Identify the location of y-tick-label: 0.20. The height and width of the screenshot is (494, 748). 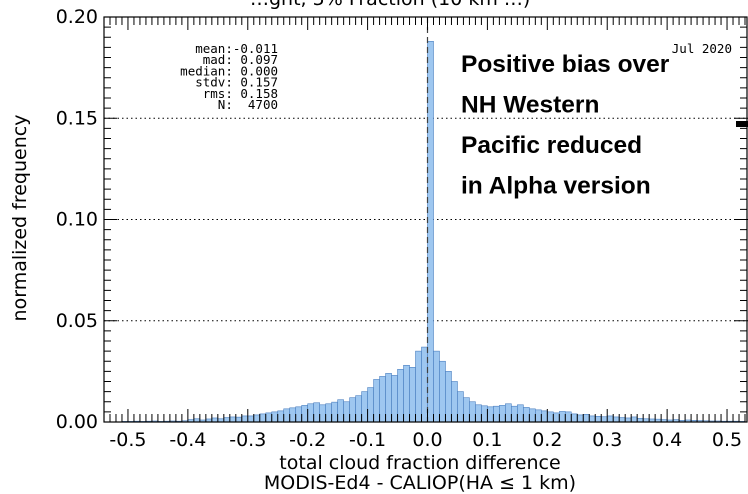
(77, 17).